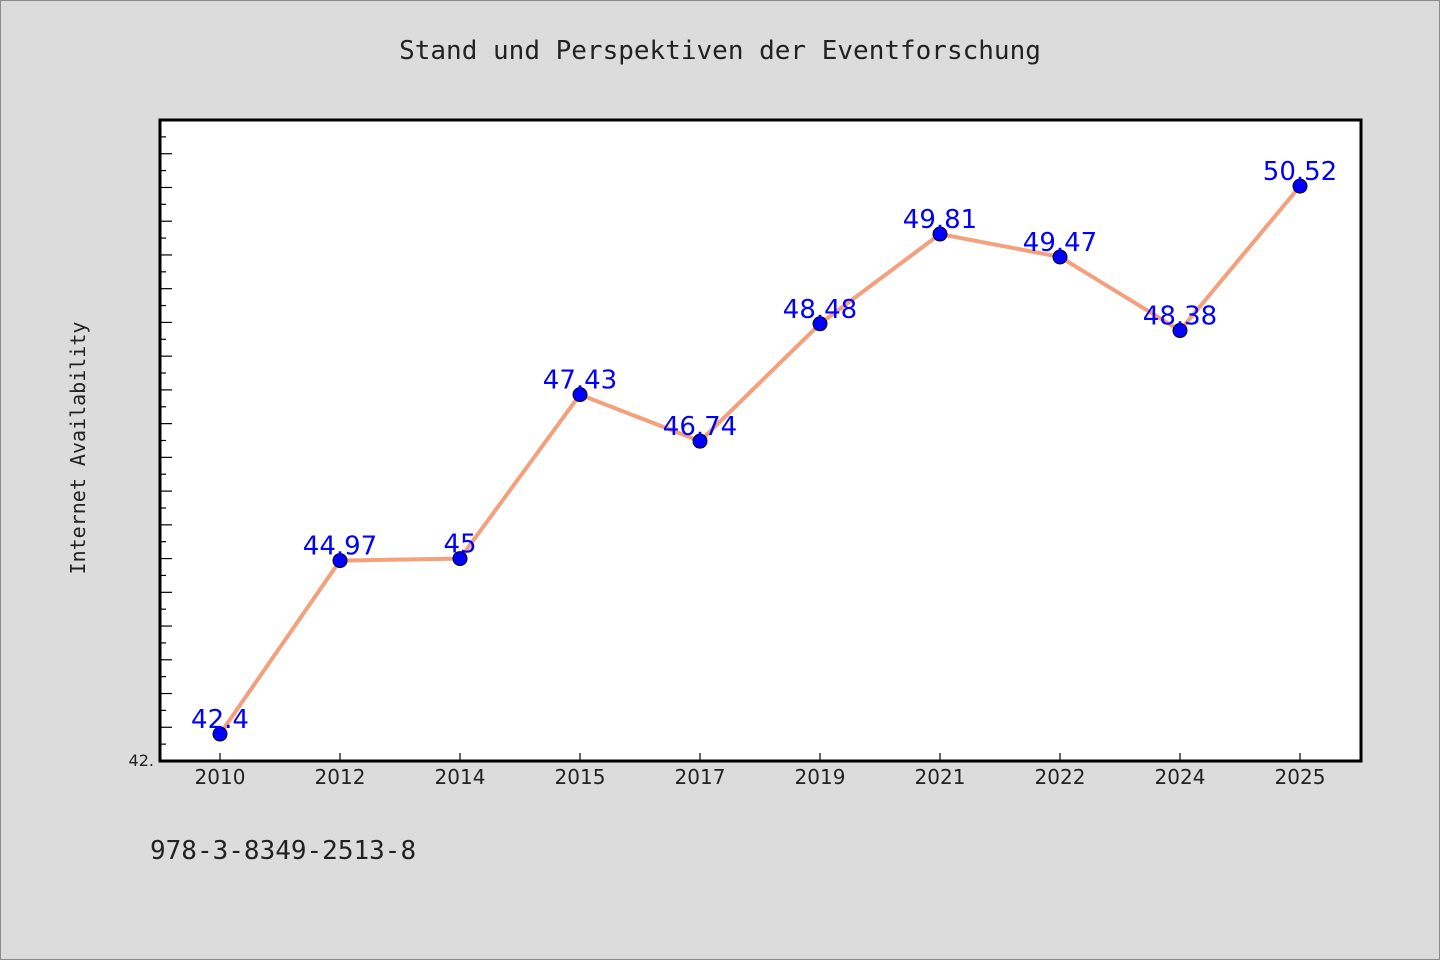  What do you see at coordinates (940, 220) in the screenshot?
I see `data-label: 49.81` at bounding box center [940, 220].